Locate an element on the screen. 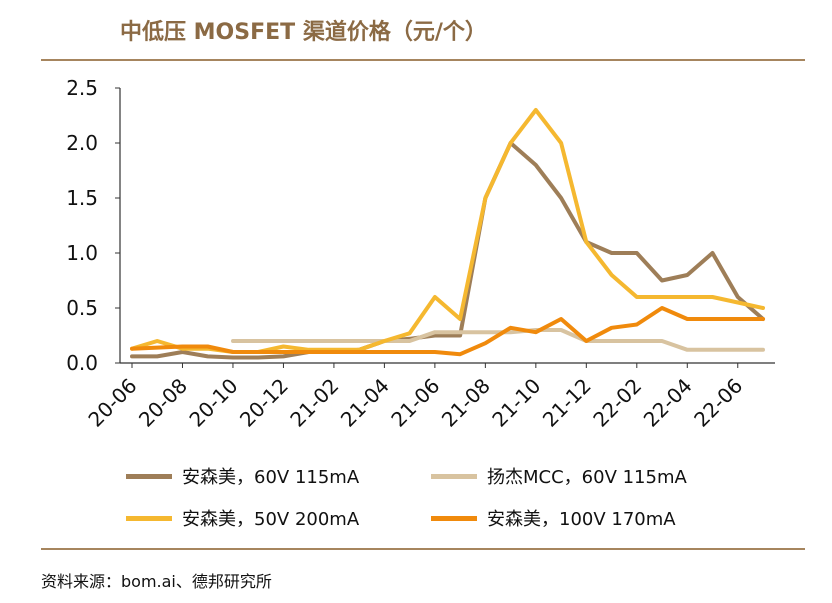 The image size is (832, 603). y-tick-label: 1.0 is located at coordinates (82, 253).